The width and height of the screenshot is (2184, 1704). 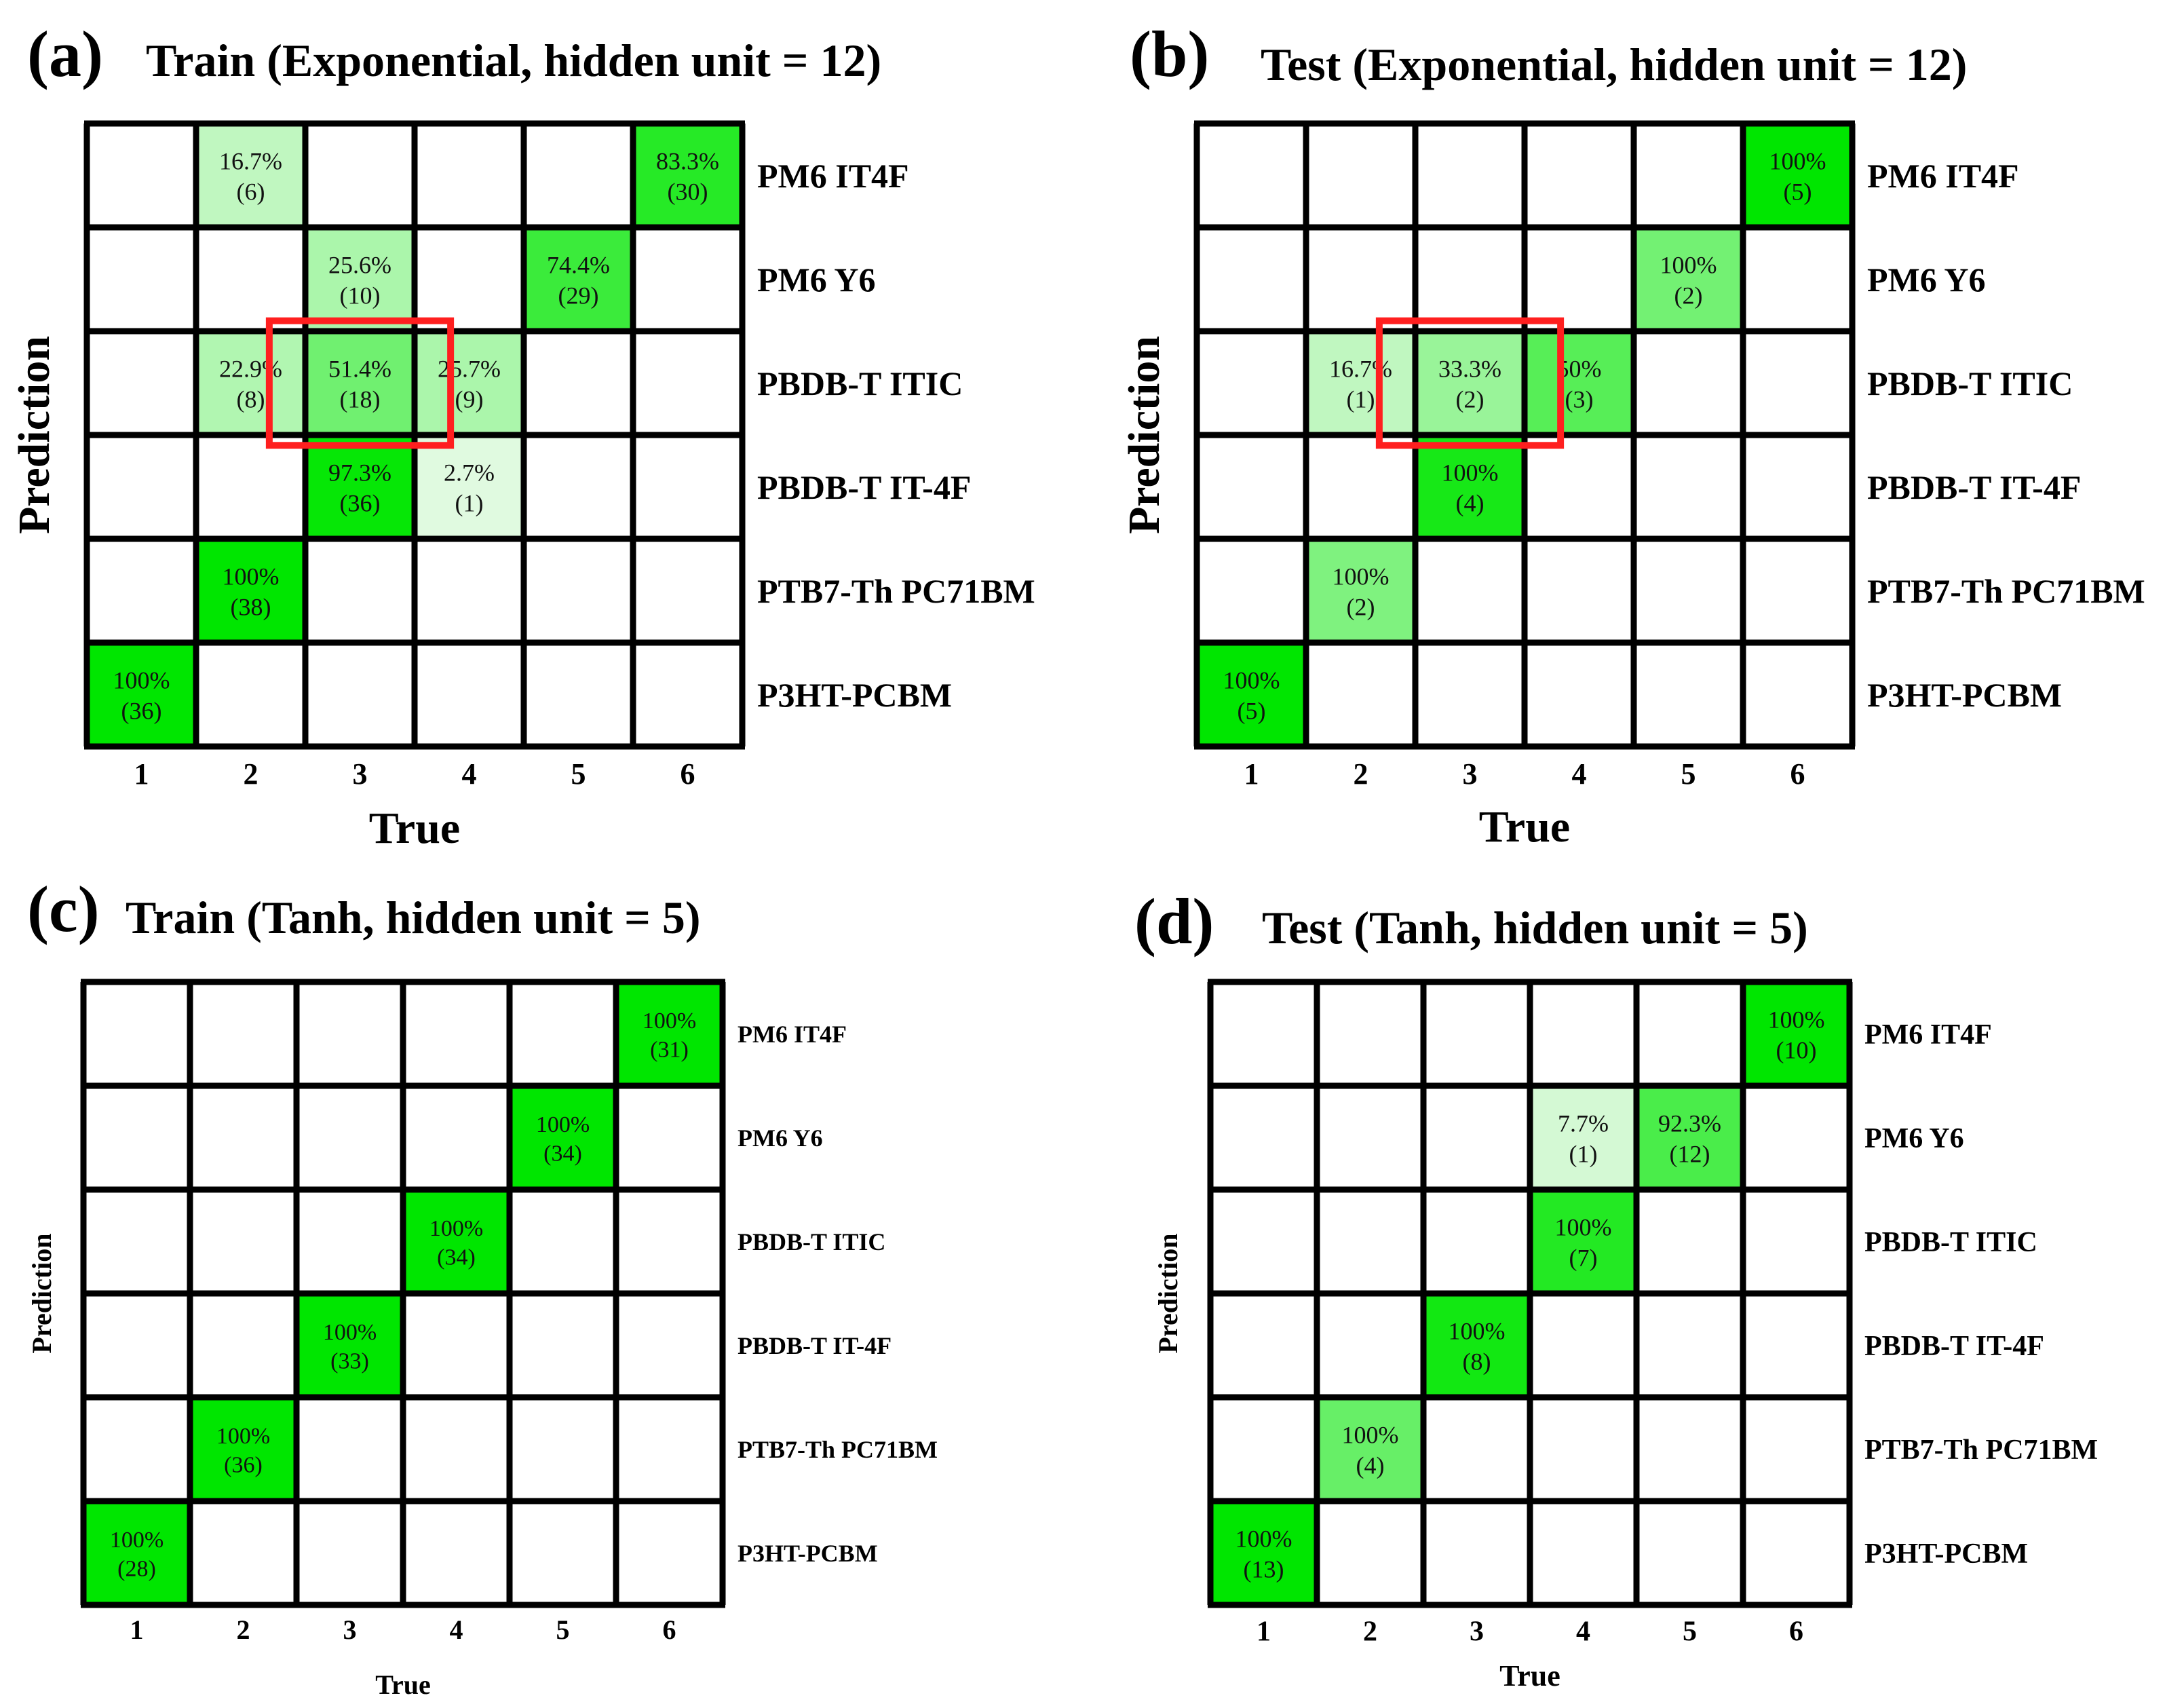 What do you see at coordinates (578, 295) in the screenshot?
I see `cell-count-label: (29)` at bounding box center [578, 295].